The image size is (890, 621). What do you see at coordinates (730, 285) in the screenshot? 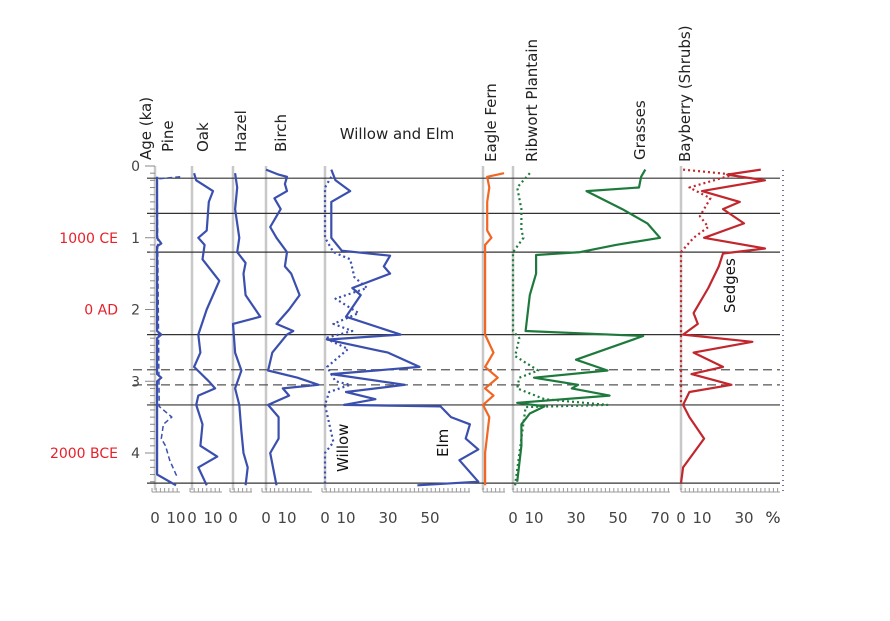
I see `sedges-label: Sedges` at bounding box center [730, 285].